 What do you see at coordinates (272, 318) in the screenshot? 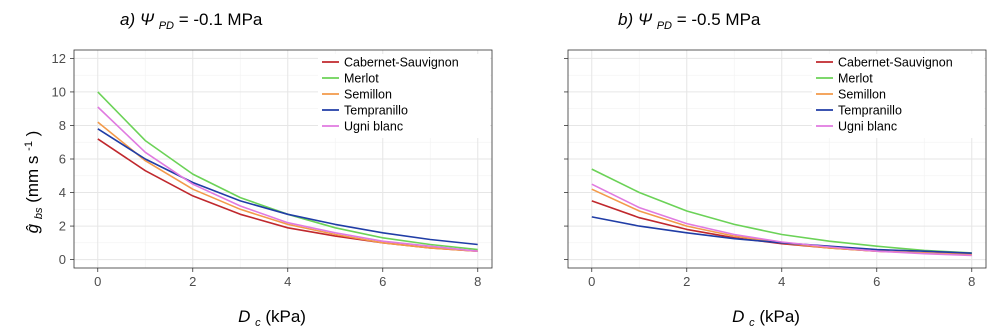
I see `panel-a-x-axis-label: D c (kPa)` at bounding box center [272, 318].